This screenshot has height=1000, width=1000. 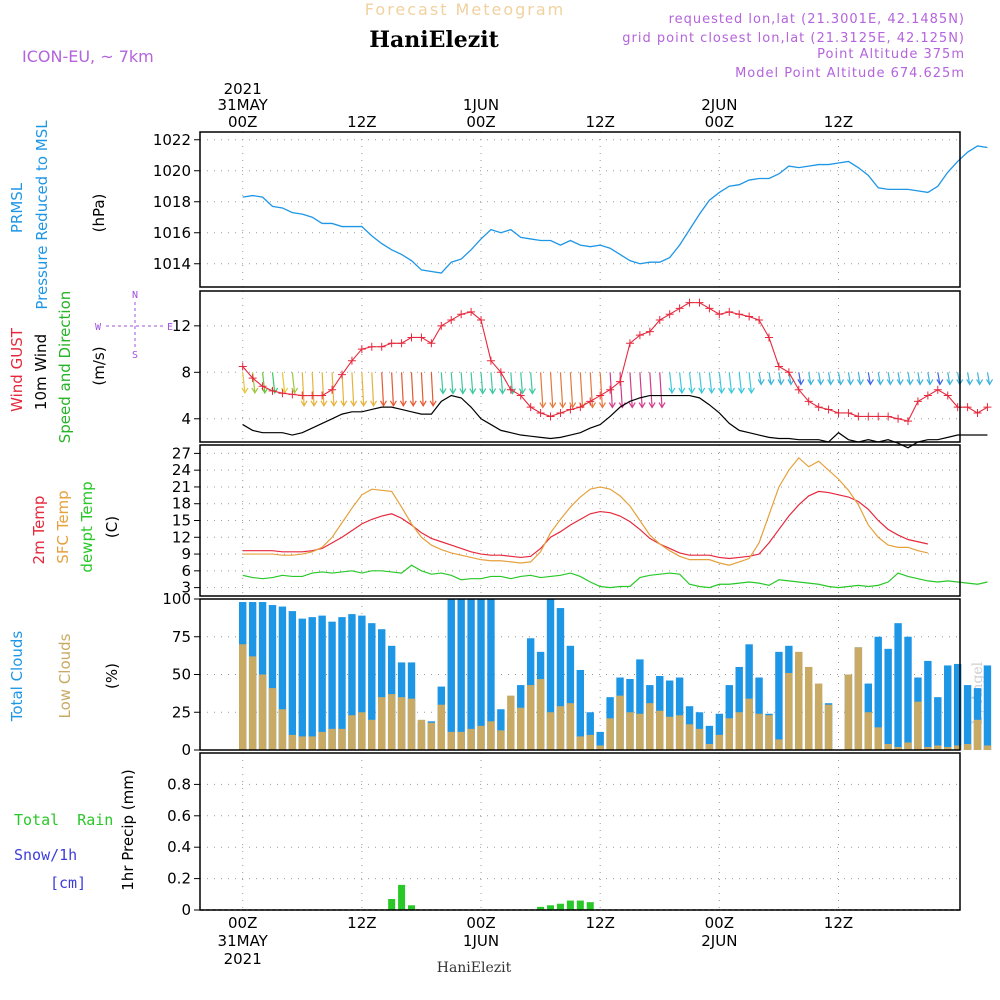 I want to click on total-rain-label: Total Rain, so click(x=63, y=820).